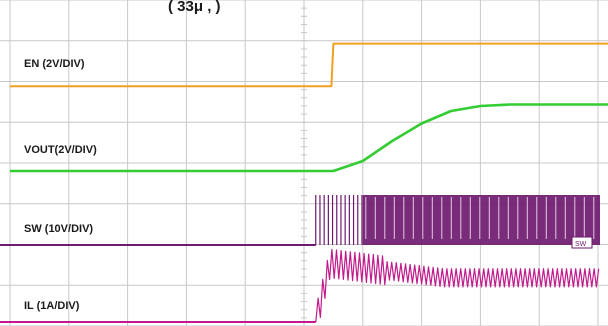 The image size is (608, 326). I want to click on trace-en, so click(309, 65).